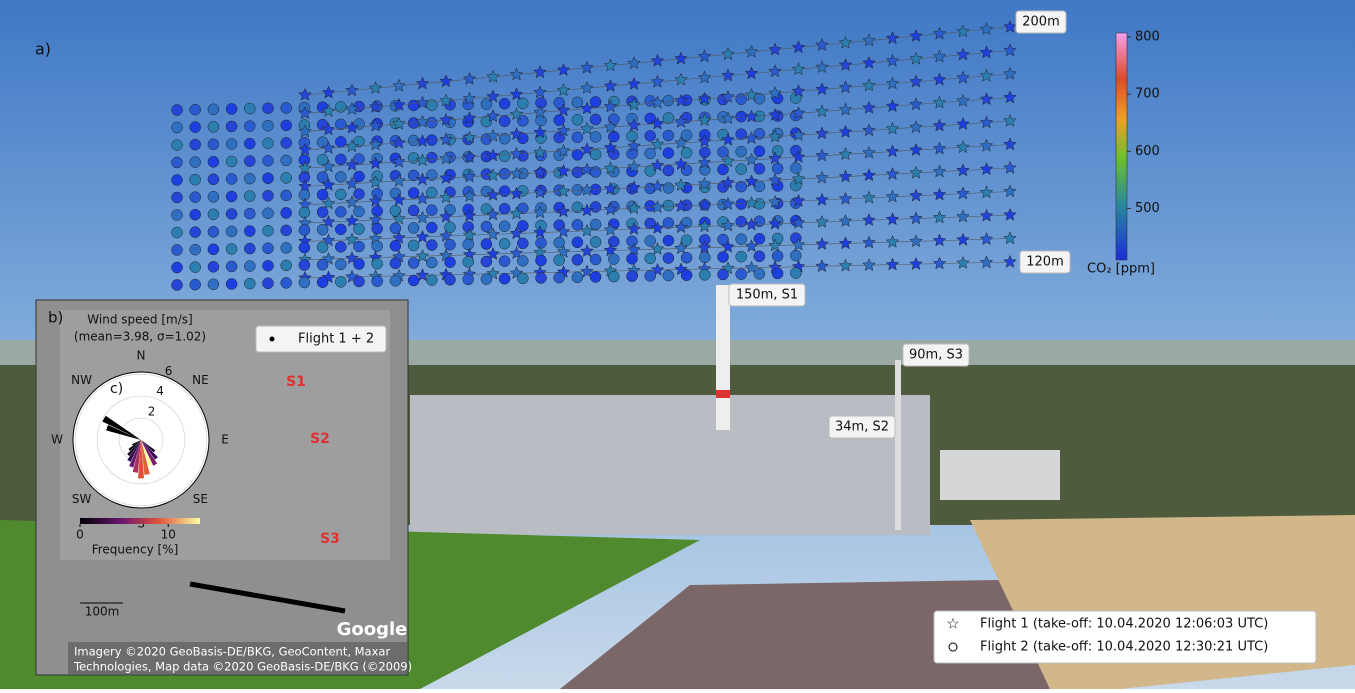 This screenshot has width=1355, height=693. Describe the element at coordinates (225, 440) in the screenshot. I see `rose-direction: E` at that location.